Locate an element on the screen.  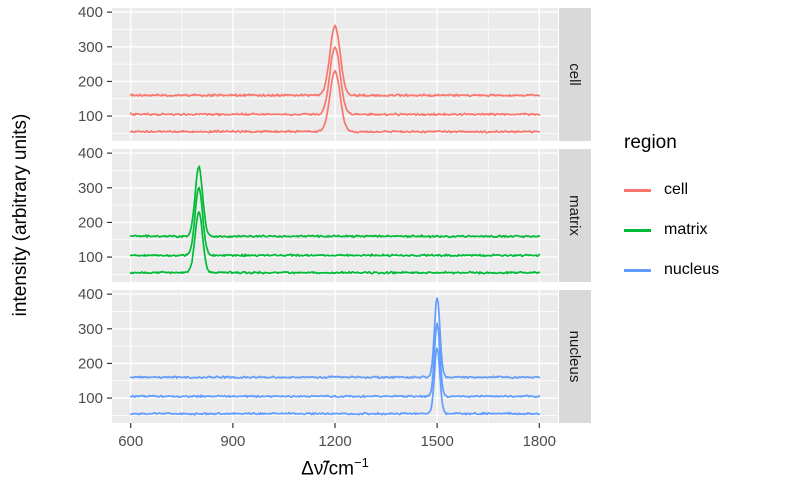
legend-title: region is located at coordinates (650, 142).